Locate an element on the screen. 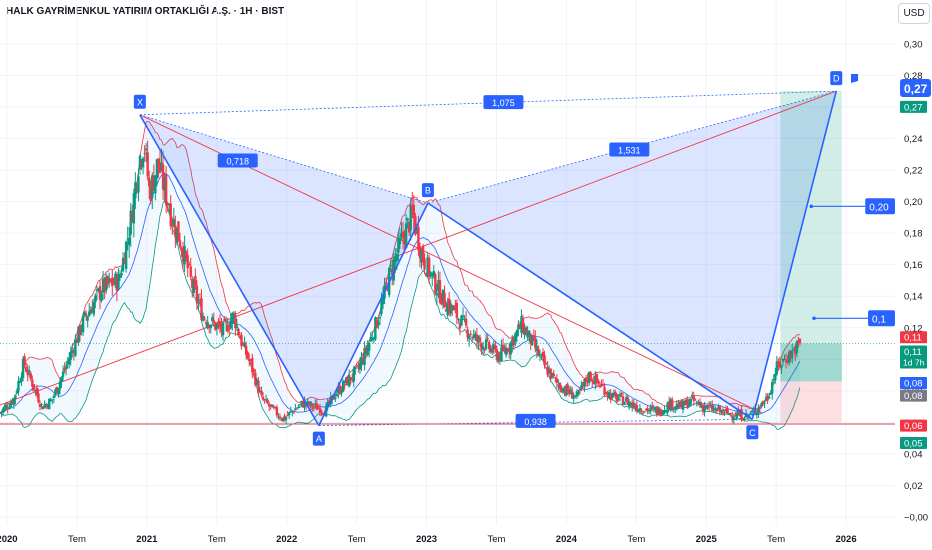 This screenshot has height=550, width=932. point-label-box is located at coordinates (318, 438).